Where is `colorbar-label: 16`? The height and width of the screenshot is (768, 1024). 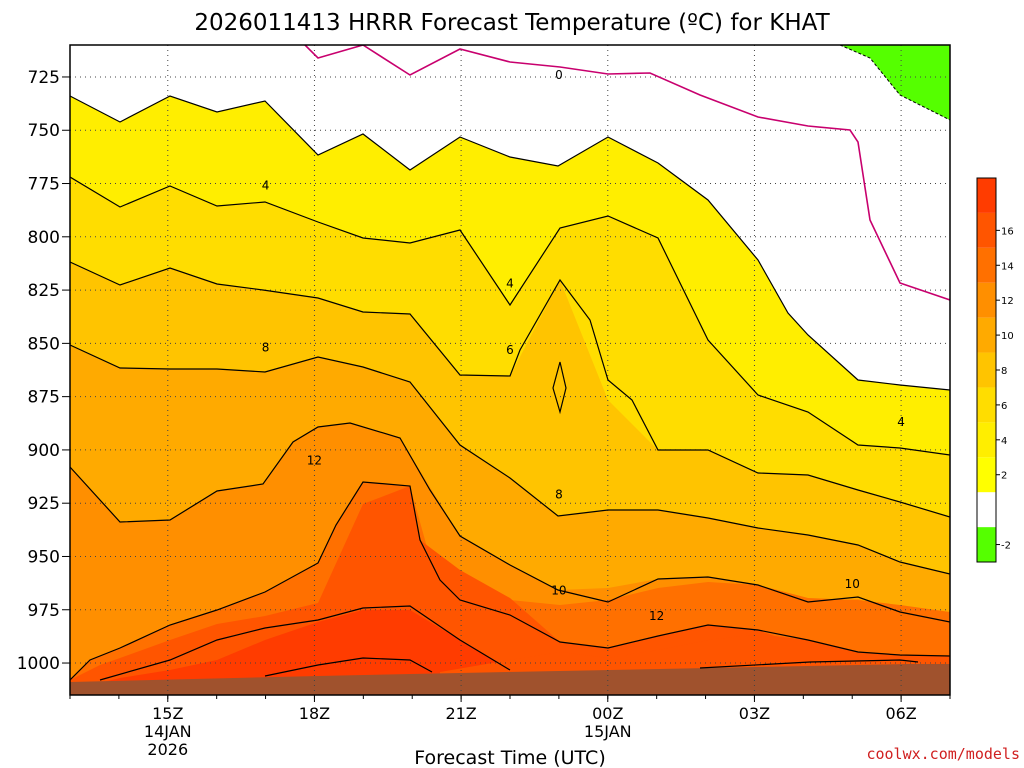
colorbar-label: 16 is located at coordinates (1007, 231).